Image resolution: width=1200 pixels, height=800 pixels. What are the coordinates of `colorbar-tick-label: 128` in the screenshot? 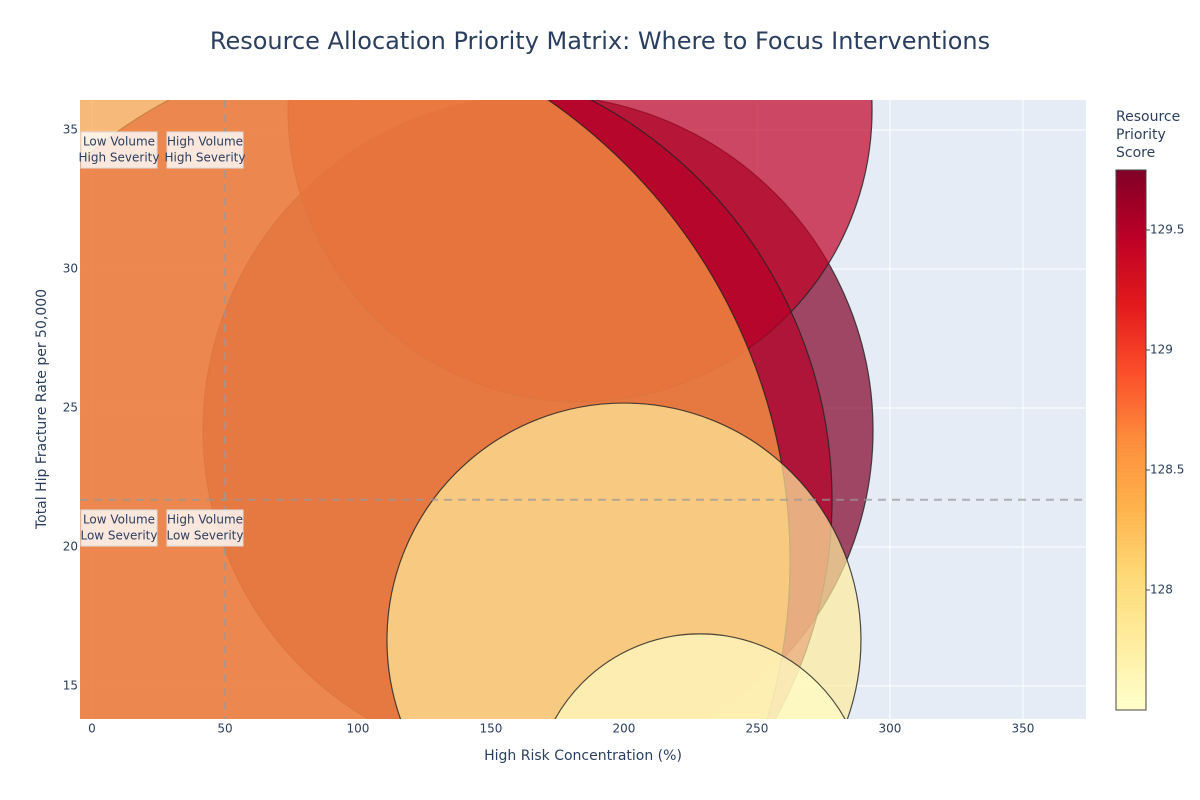 It's located at (1161, 590).